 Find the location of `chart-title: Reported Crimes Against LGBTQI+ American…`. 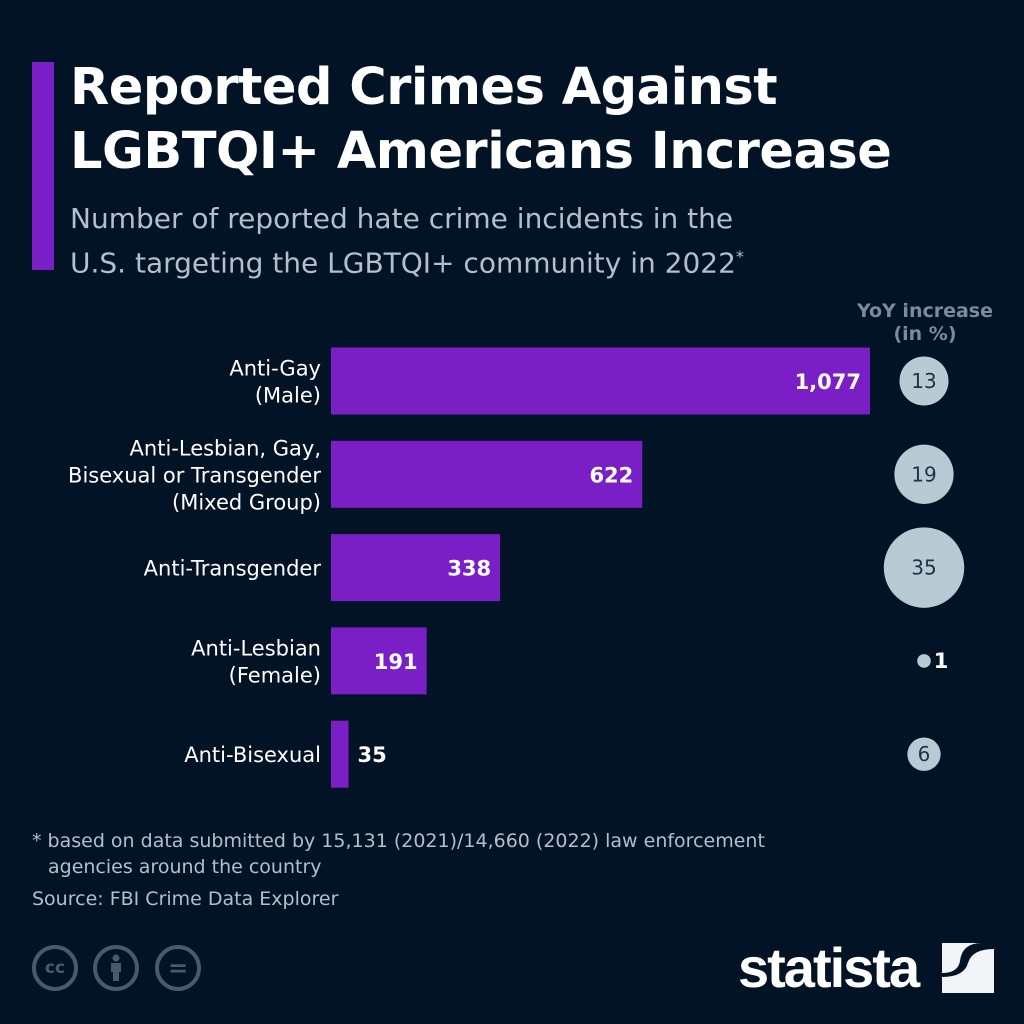

chart-title: Reported Crimes Against LGBTQI+ American… is located at coordinates (481, 120).